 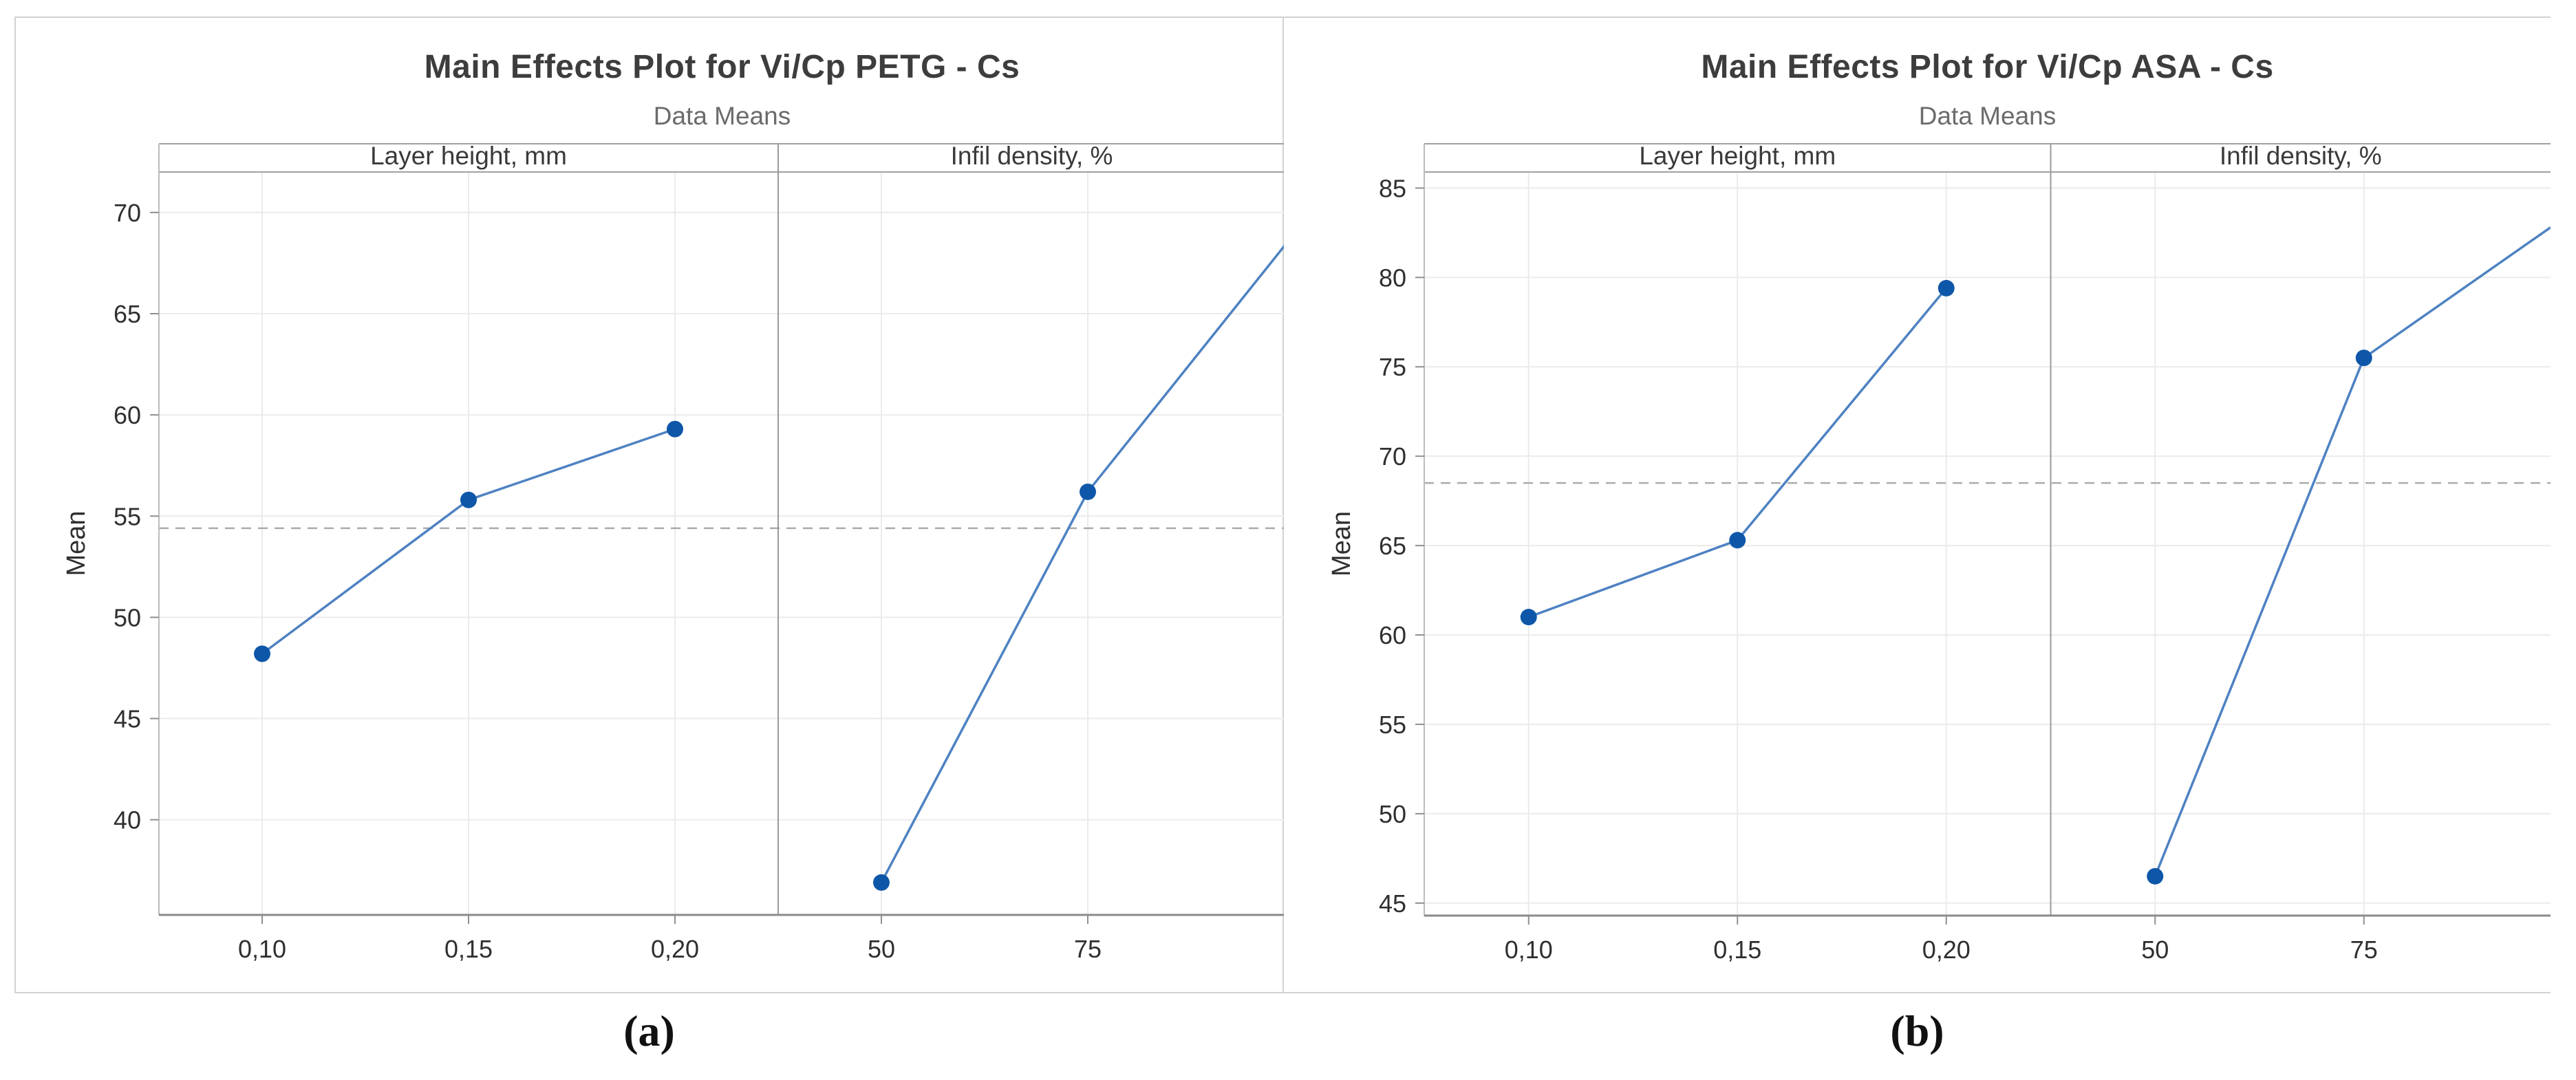 I want to click on chart-a-subtitle: Data Means, so click(x=722, y=116).